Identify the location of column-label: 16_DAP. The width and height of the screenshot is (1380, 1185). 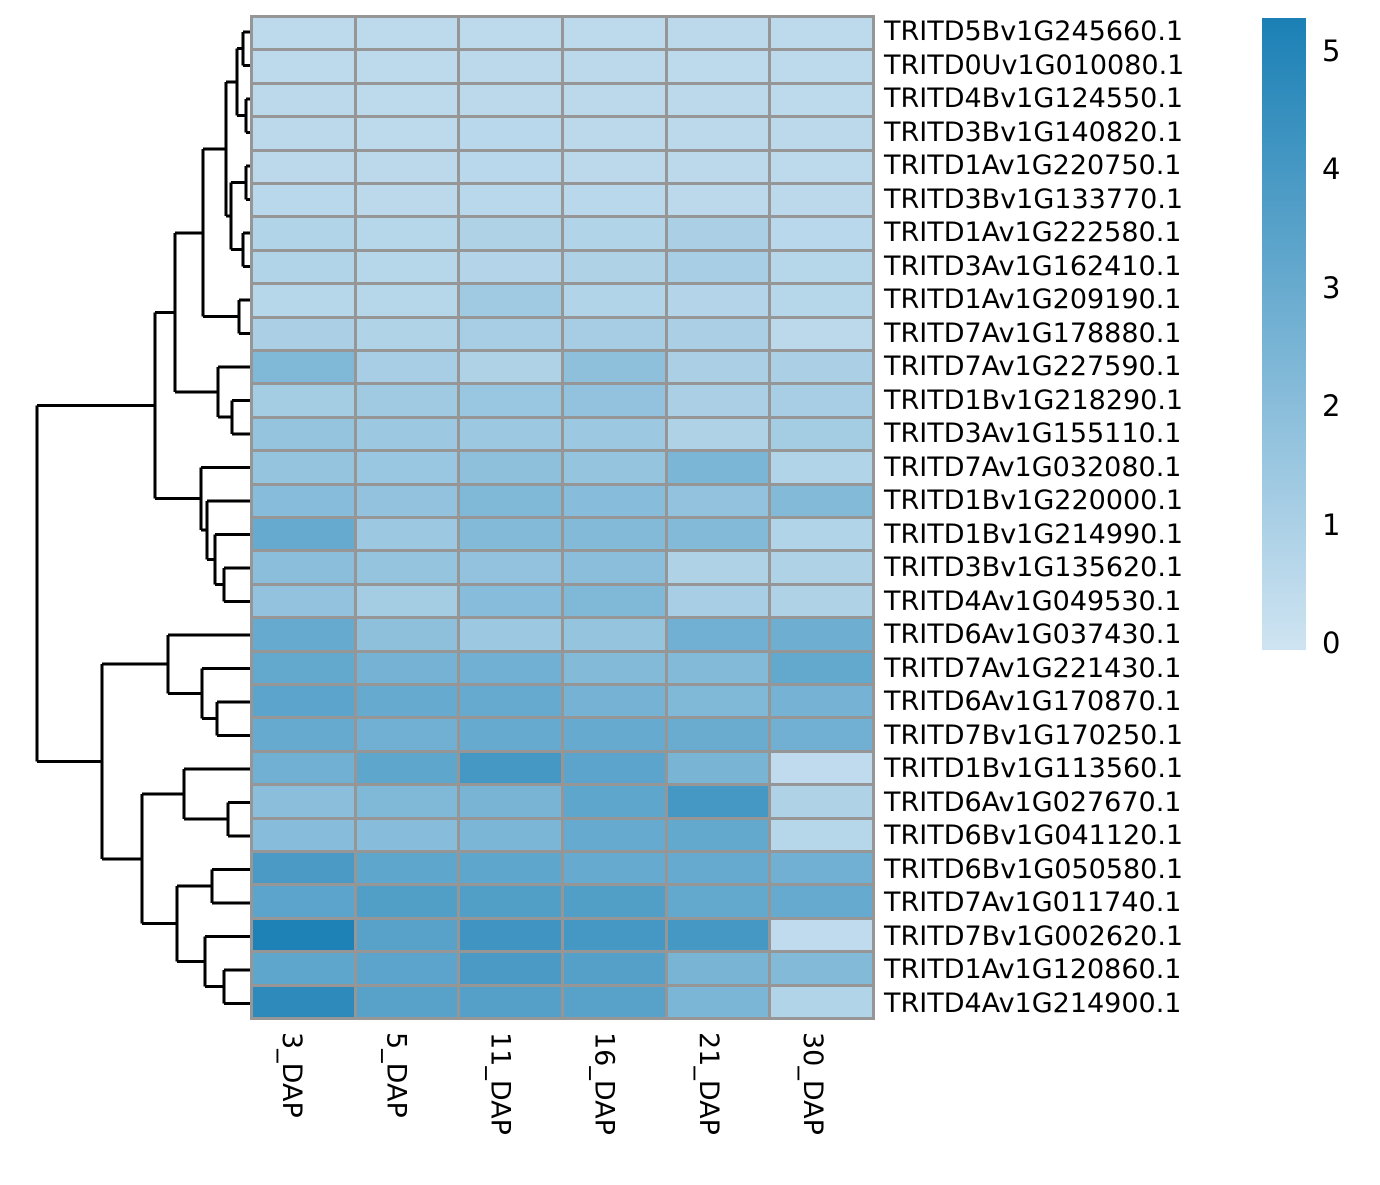
(604, 1083).